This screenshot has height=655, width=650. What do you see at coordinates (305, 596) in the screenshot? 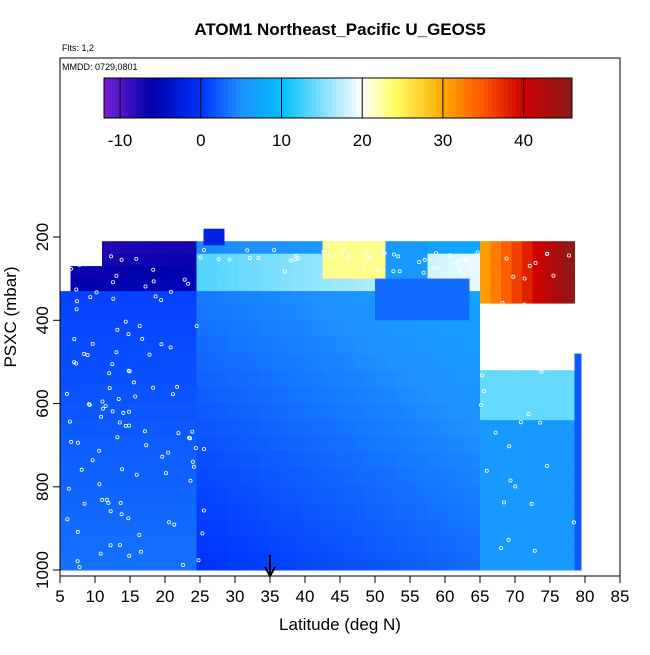
I see `x-tick-label: 40` at bounding box center [305, 596].